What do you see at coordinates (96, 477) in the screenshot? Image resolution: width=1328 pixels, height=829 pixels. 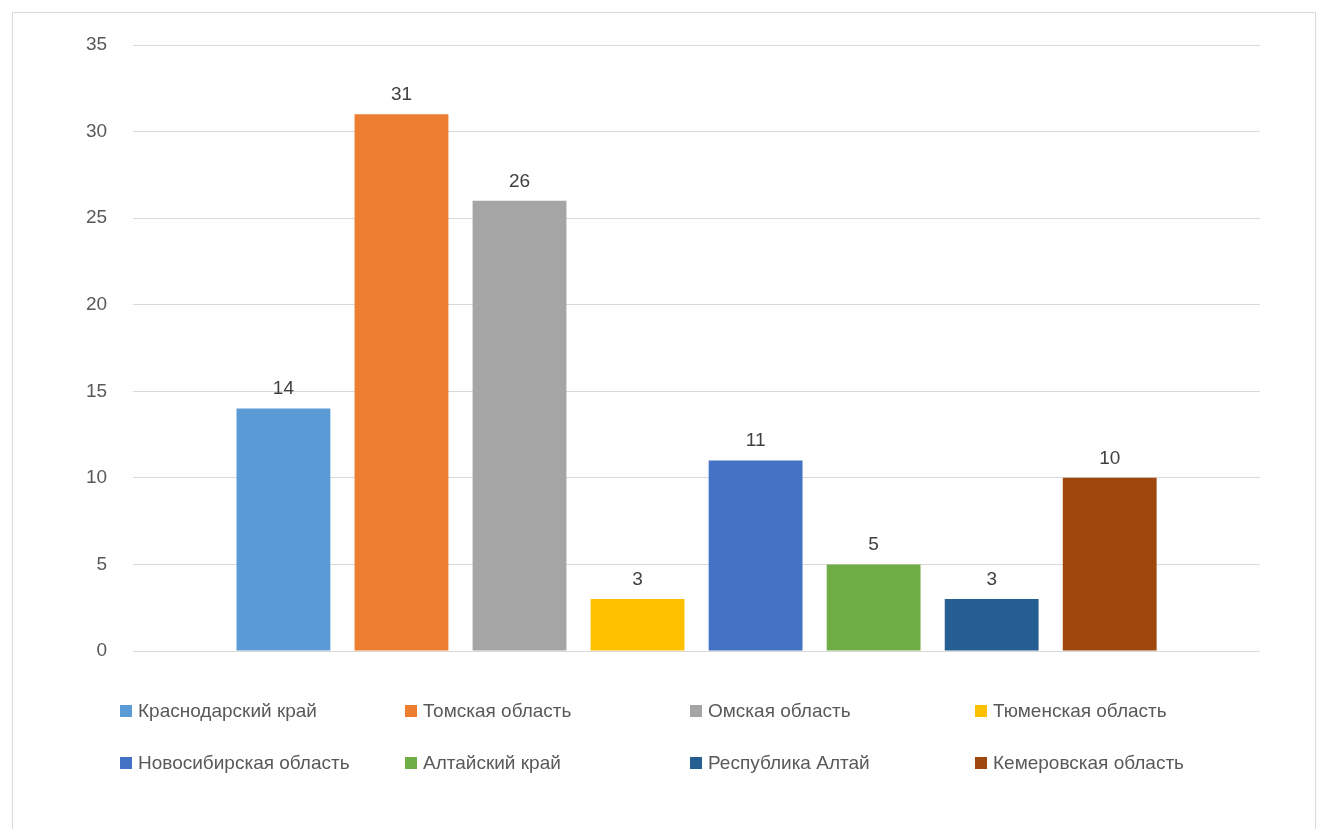 I see `y-tick-label: 10` at bounding box center [96, 477].